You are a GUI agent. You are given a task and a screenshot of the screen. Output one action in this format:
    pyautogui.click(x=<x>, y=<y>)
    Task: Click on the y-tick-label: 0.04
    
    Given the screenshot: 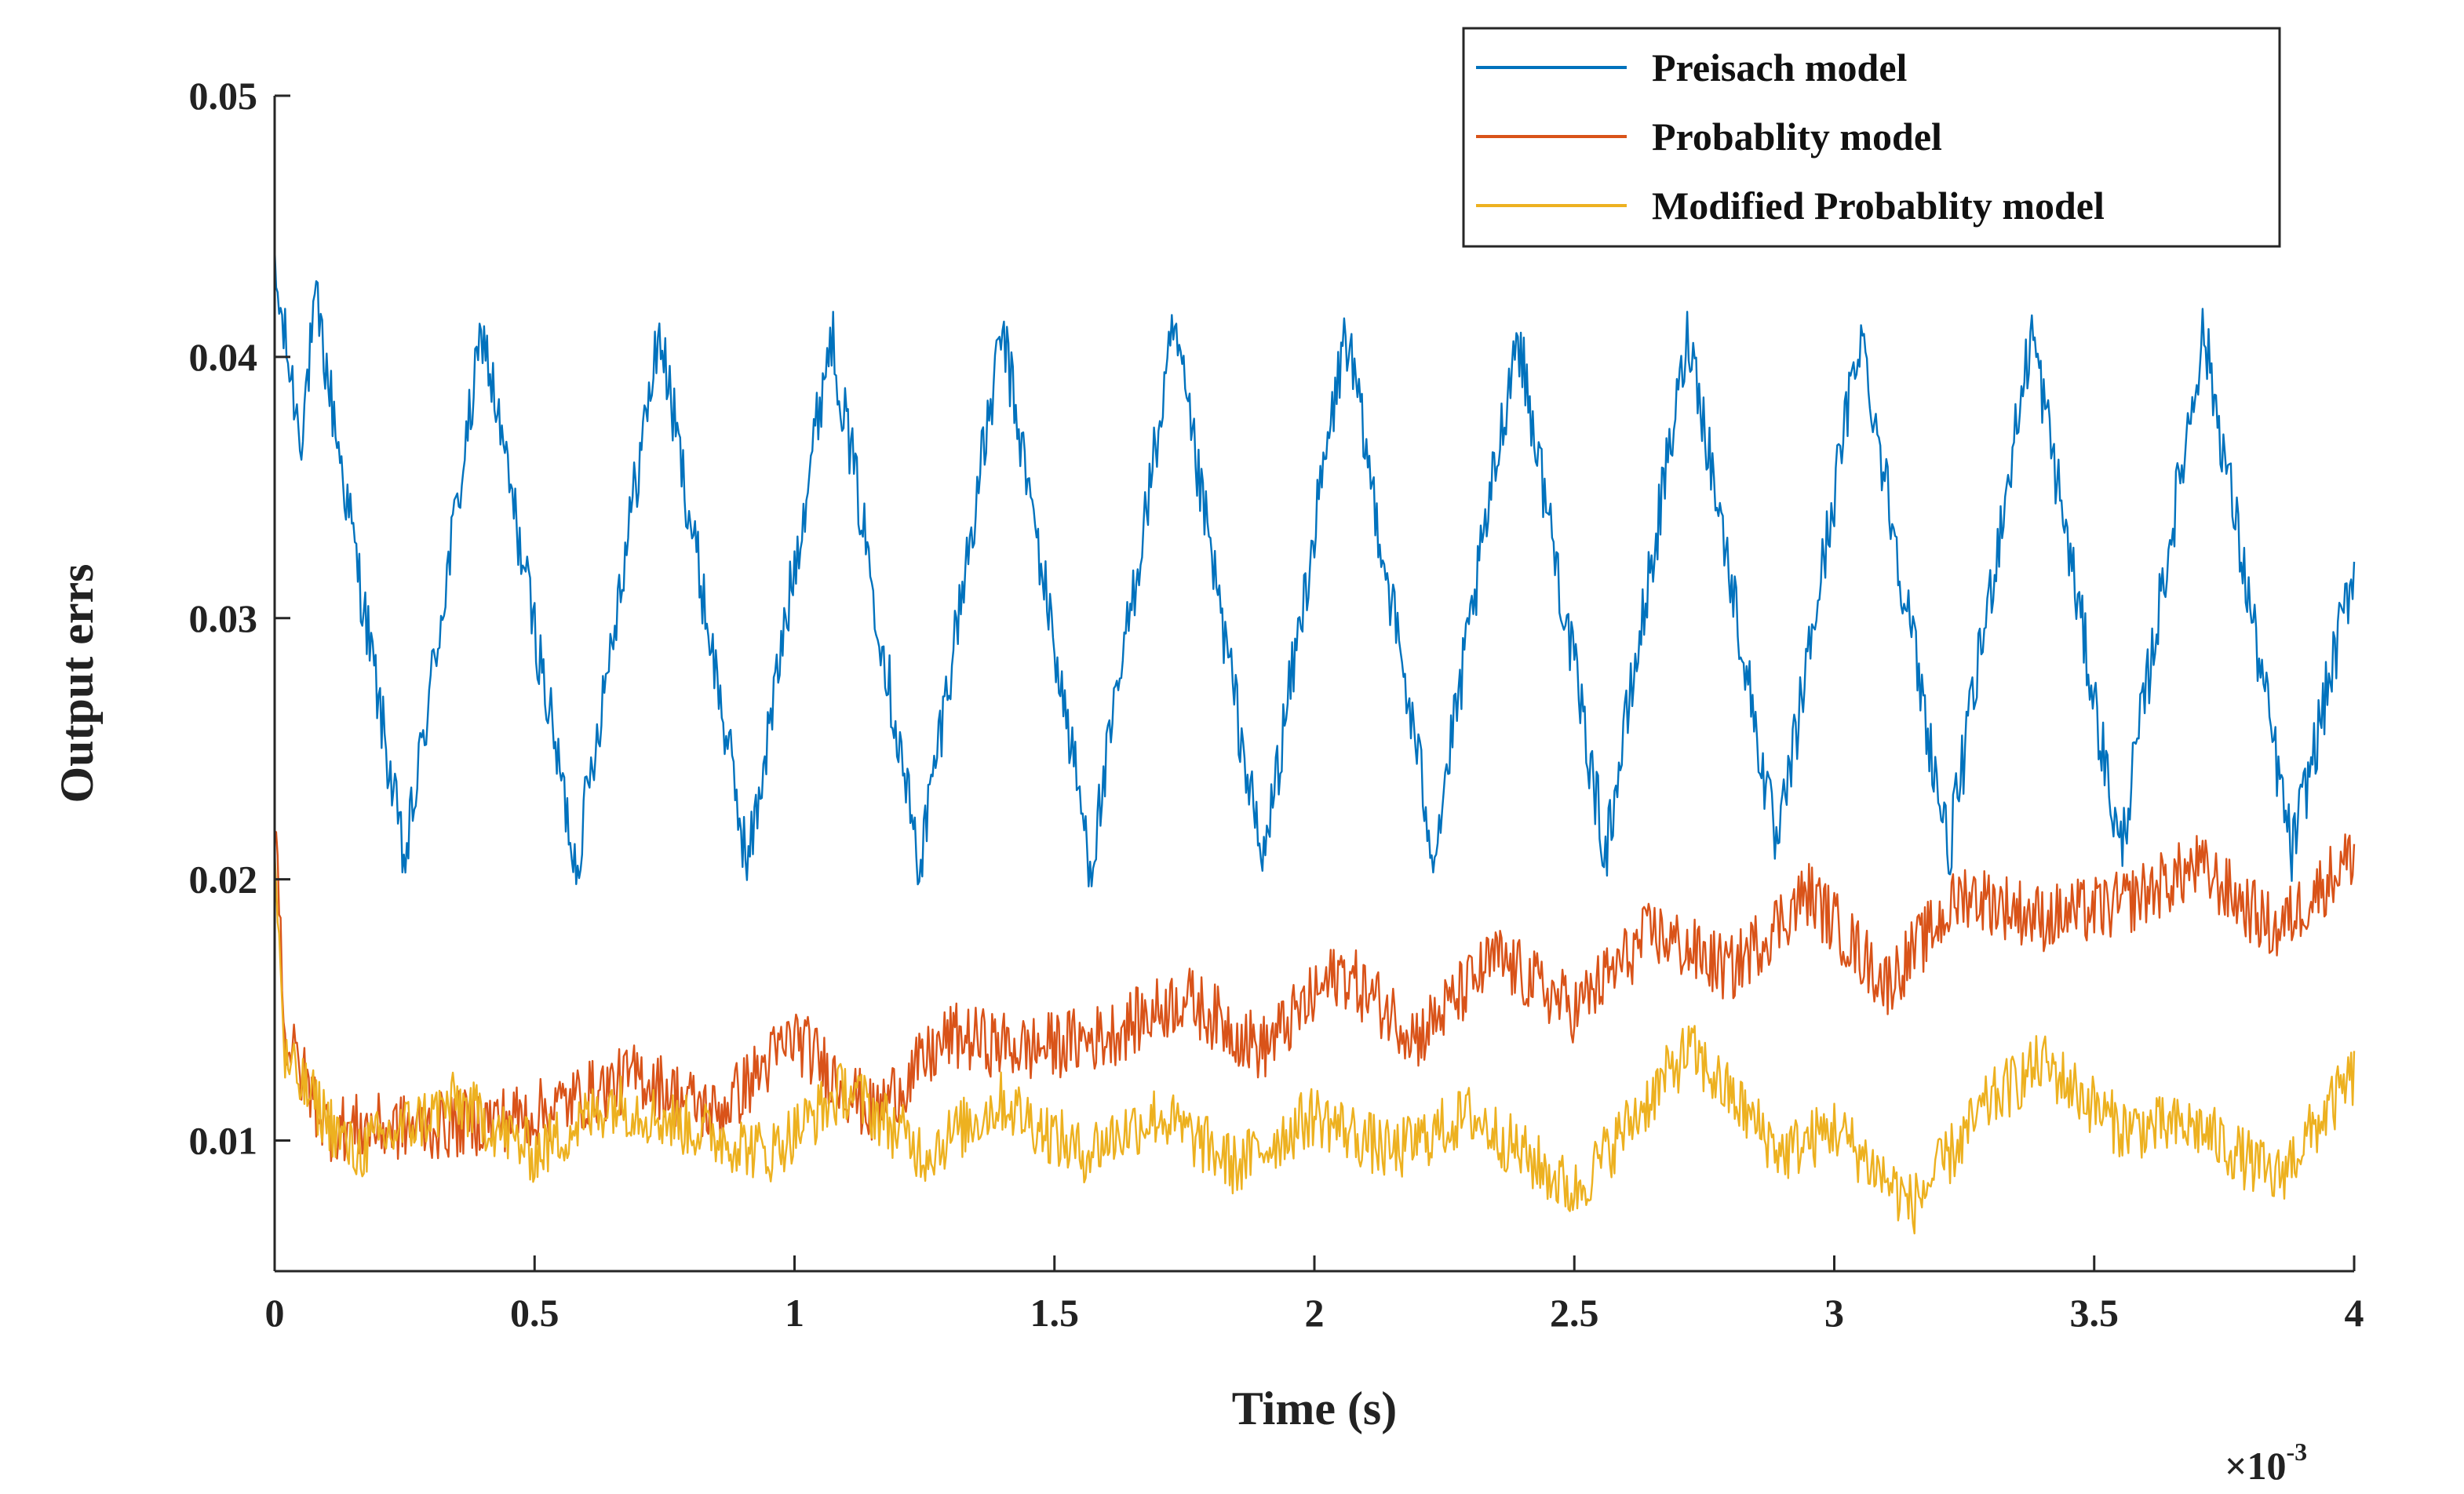 What is the action you would take?
    pyautogui.click(x=224, y=357)
    